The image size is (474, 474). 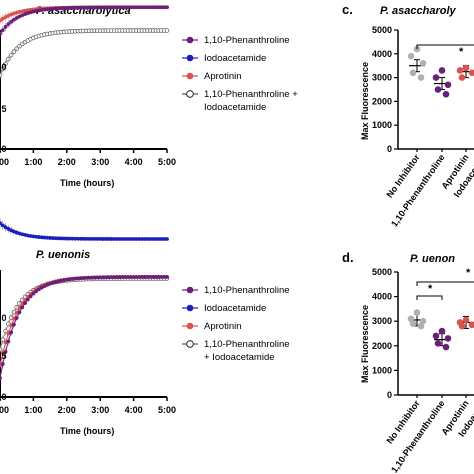 What do you see at coordinates (190, 308) in the screenshot?
I see `legend-marker-iodo` at bounding box center [190, 308].